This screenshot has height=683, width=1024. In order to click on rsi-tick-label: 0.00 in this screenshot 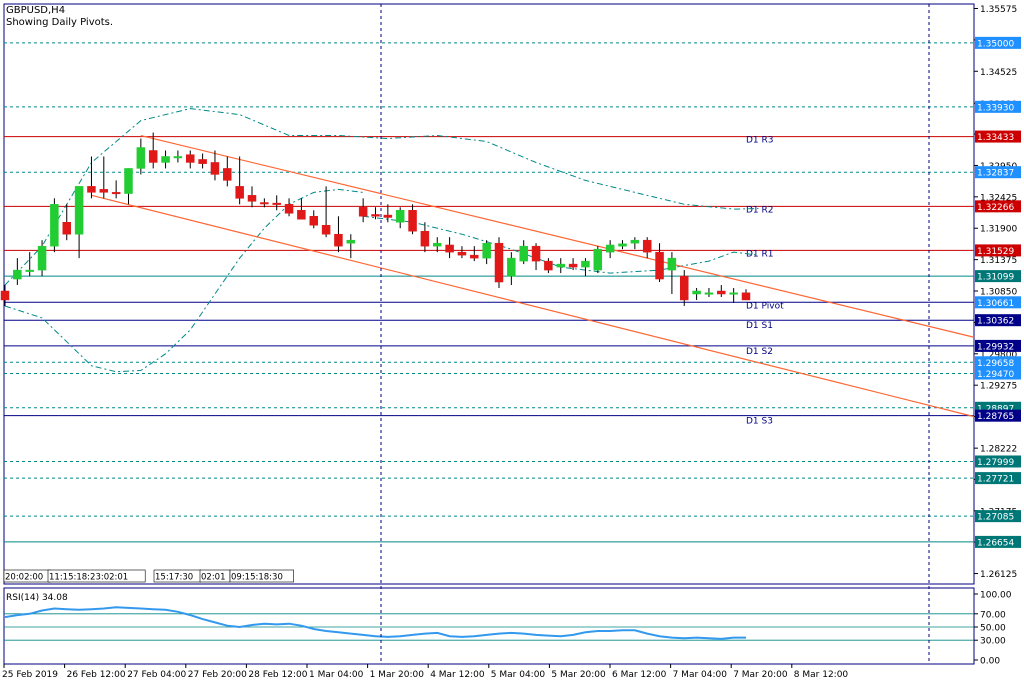, I will do `click(990, 662)`.